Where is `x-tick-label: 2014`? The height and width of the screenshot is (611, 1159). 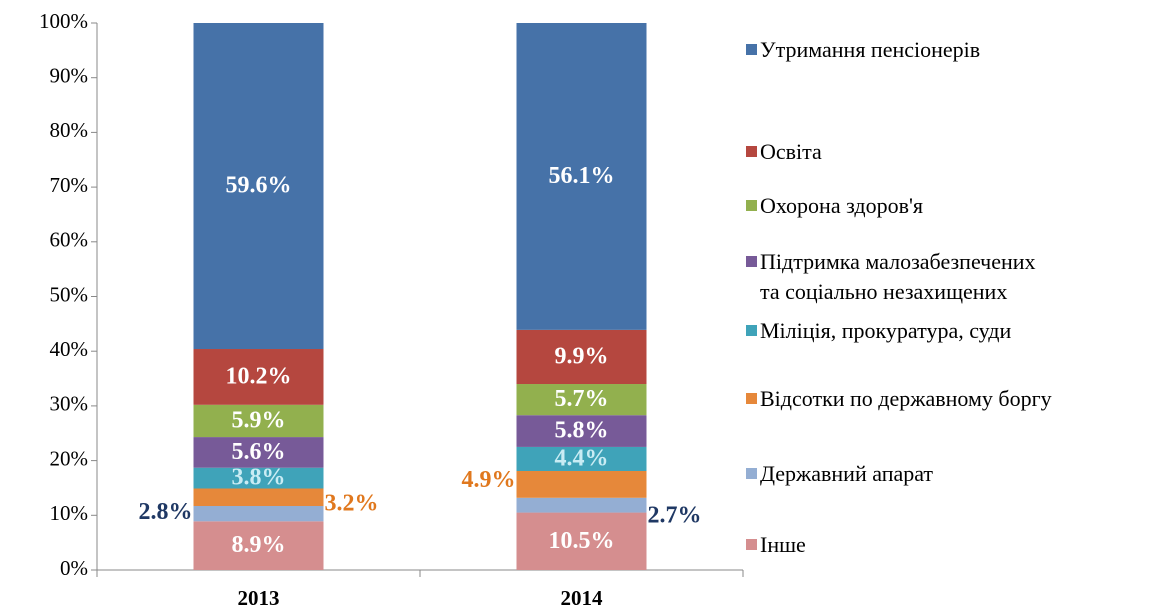
x-tick-label: 2014 is located at coordinates (582, 598).